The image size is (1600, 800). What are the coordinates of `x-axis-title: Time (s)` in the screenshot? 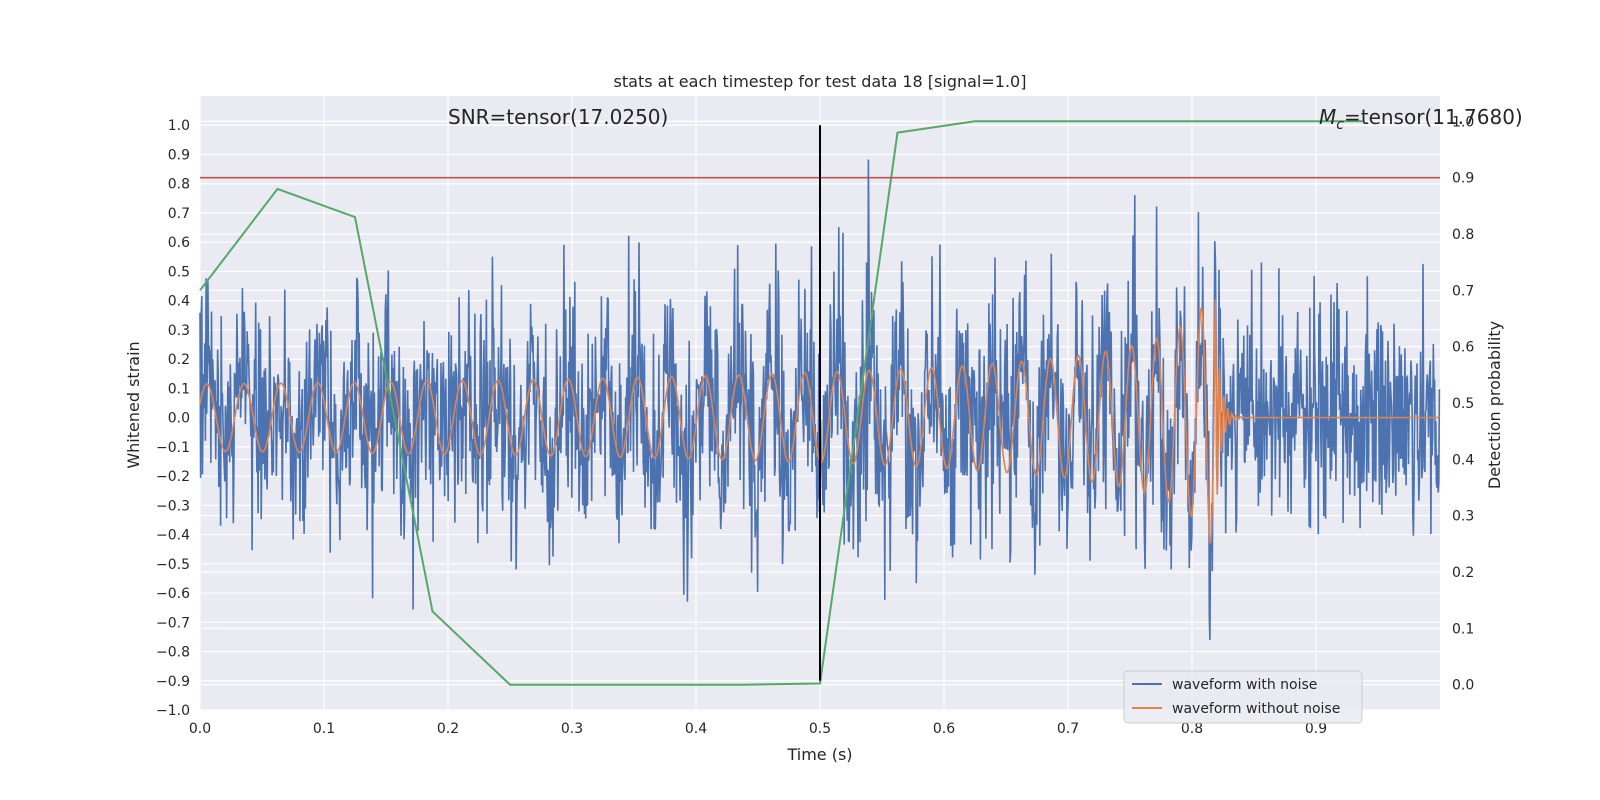 It's located at (819, 754).